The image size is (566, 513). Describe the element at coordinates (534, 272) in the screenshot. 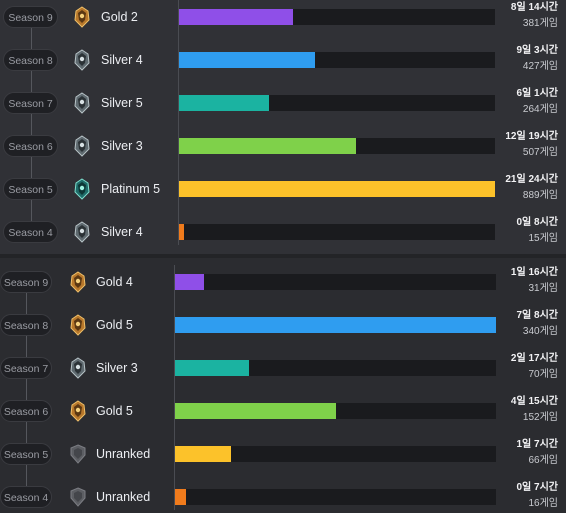

I see `playtime-value: 1일 16시간` at that location.